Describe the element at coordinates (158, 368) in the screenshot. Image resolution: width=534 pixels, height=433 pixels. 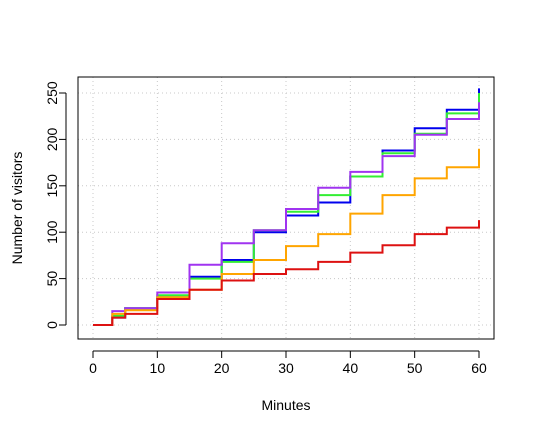
I see `x-tick-label: 10` at that location.